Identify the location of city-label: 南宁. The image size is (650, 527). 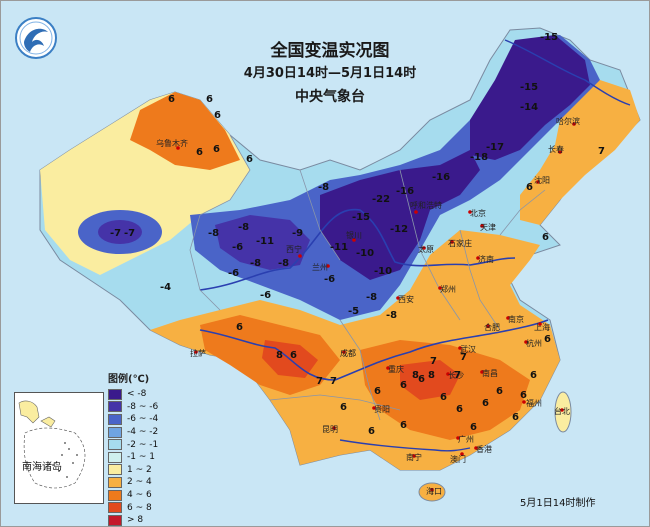
(414, 457).